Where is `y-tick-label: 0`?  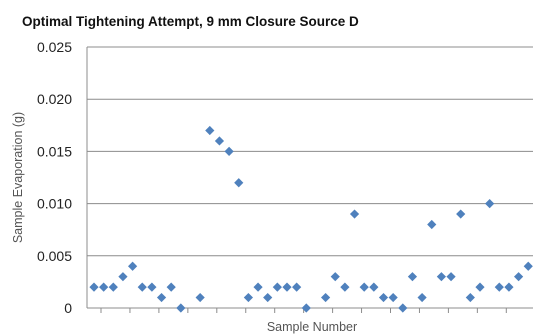
y-tick-label: 0 is located at coordinates (68, 308).